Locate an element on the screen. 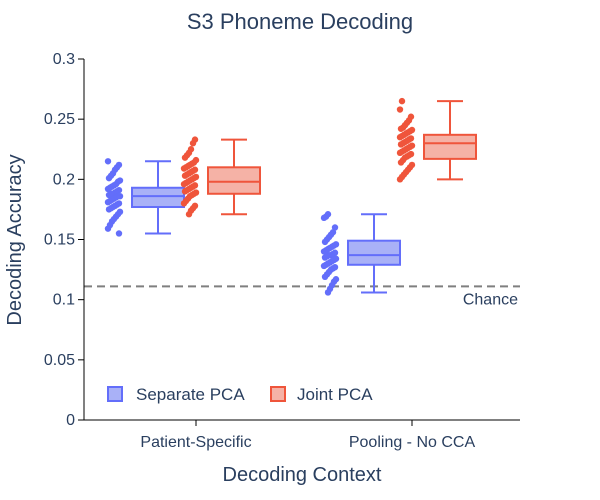  legend-label-joint-pca: Joint PCA is located at coordinates (335, 394).